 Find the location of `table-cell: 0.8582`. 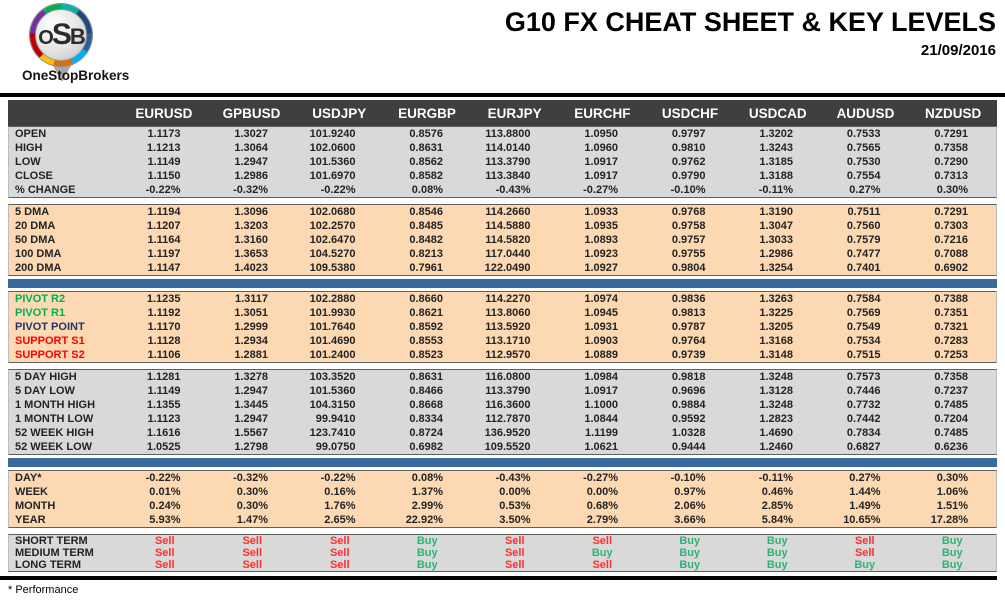

table-cell: 0.8582 is located at coordinates (426, 176).